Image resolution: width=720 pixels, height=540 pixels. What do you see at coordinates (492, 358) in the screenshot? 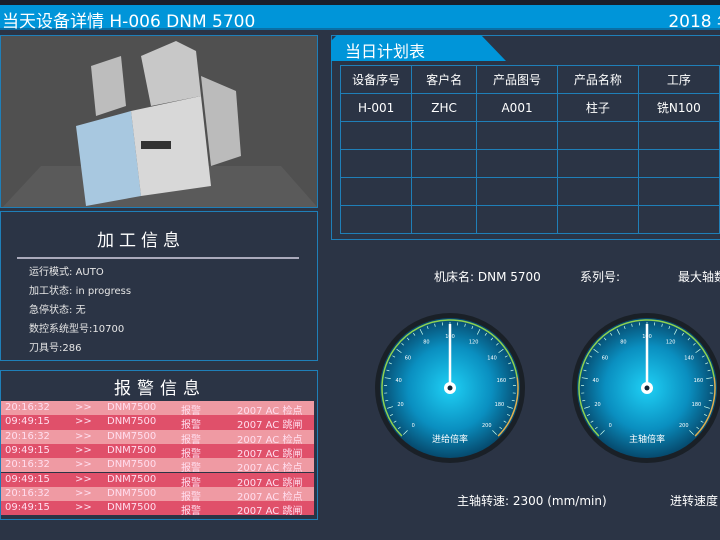
I see `gauge-tick-label: 140` at bounding box center [492, 358].